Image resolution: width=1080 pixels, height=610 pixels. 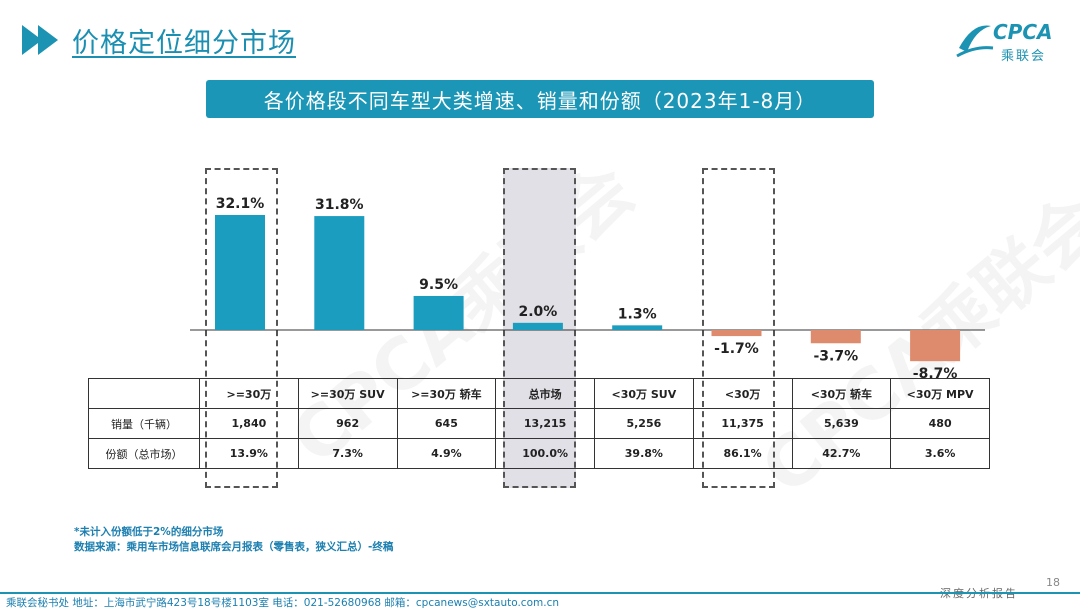 I want to click on note-line: 数据来源：乘用车市场信息联席会月报表（零售表，狭义汇总）-终稿, so click(x=234, y=547).